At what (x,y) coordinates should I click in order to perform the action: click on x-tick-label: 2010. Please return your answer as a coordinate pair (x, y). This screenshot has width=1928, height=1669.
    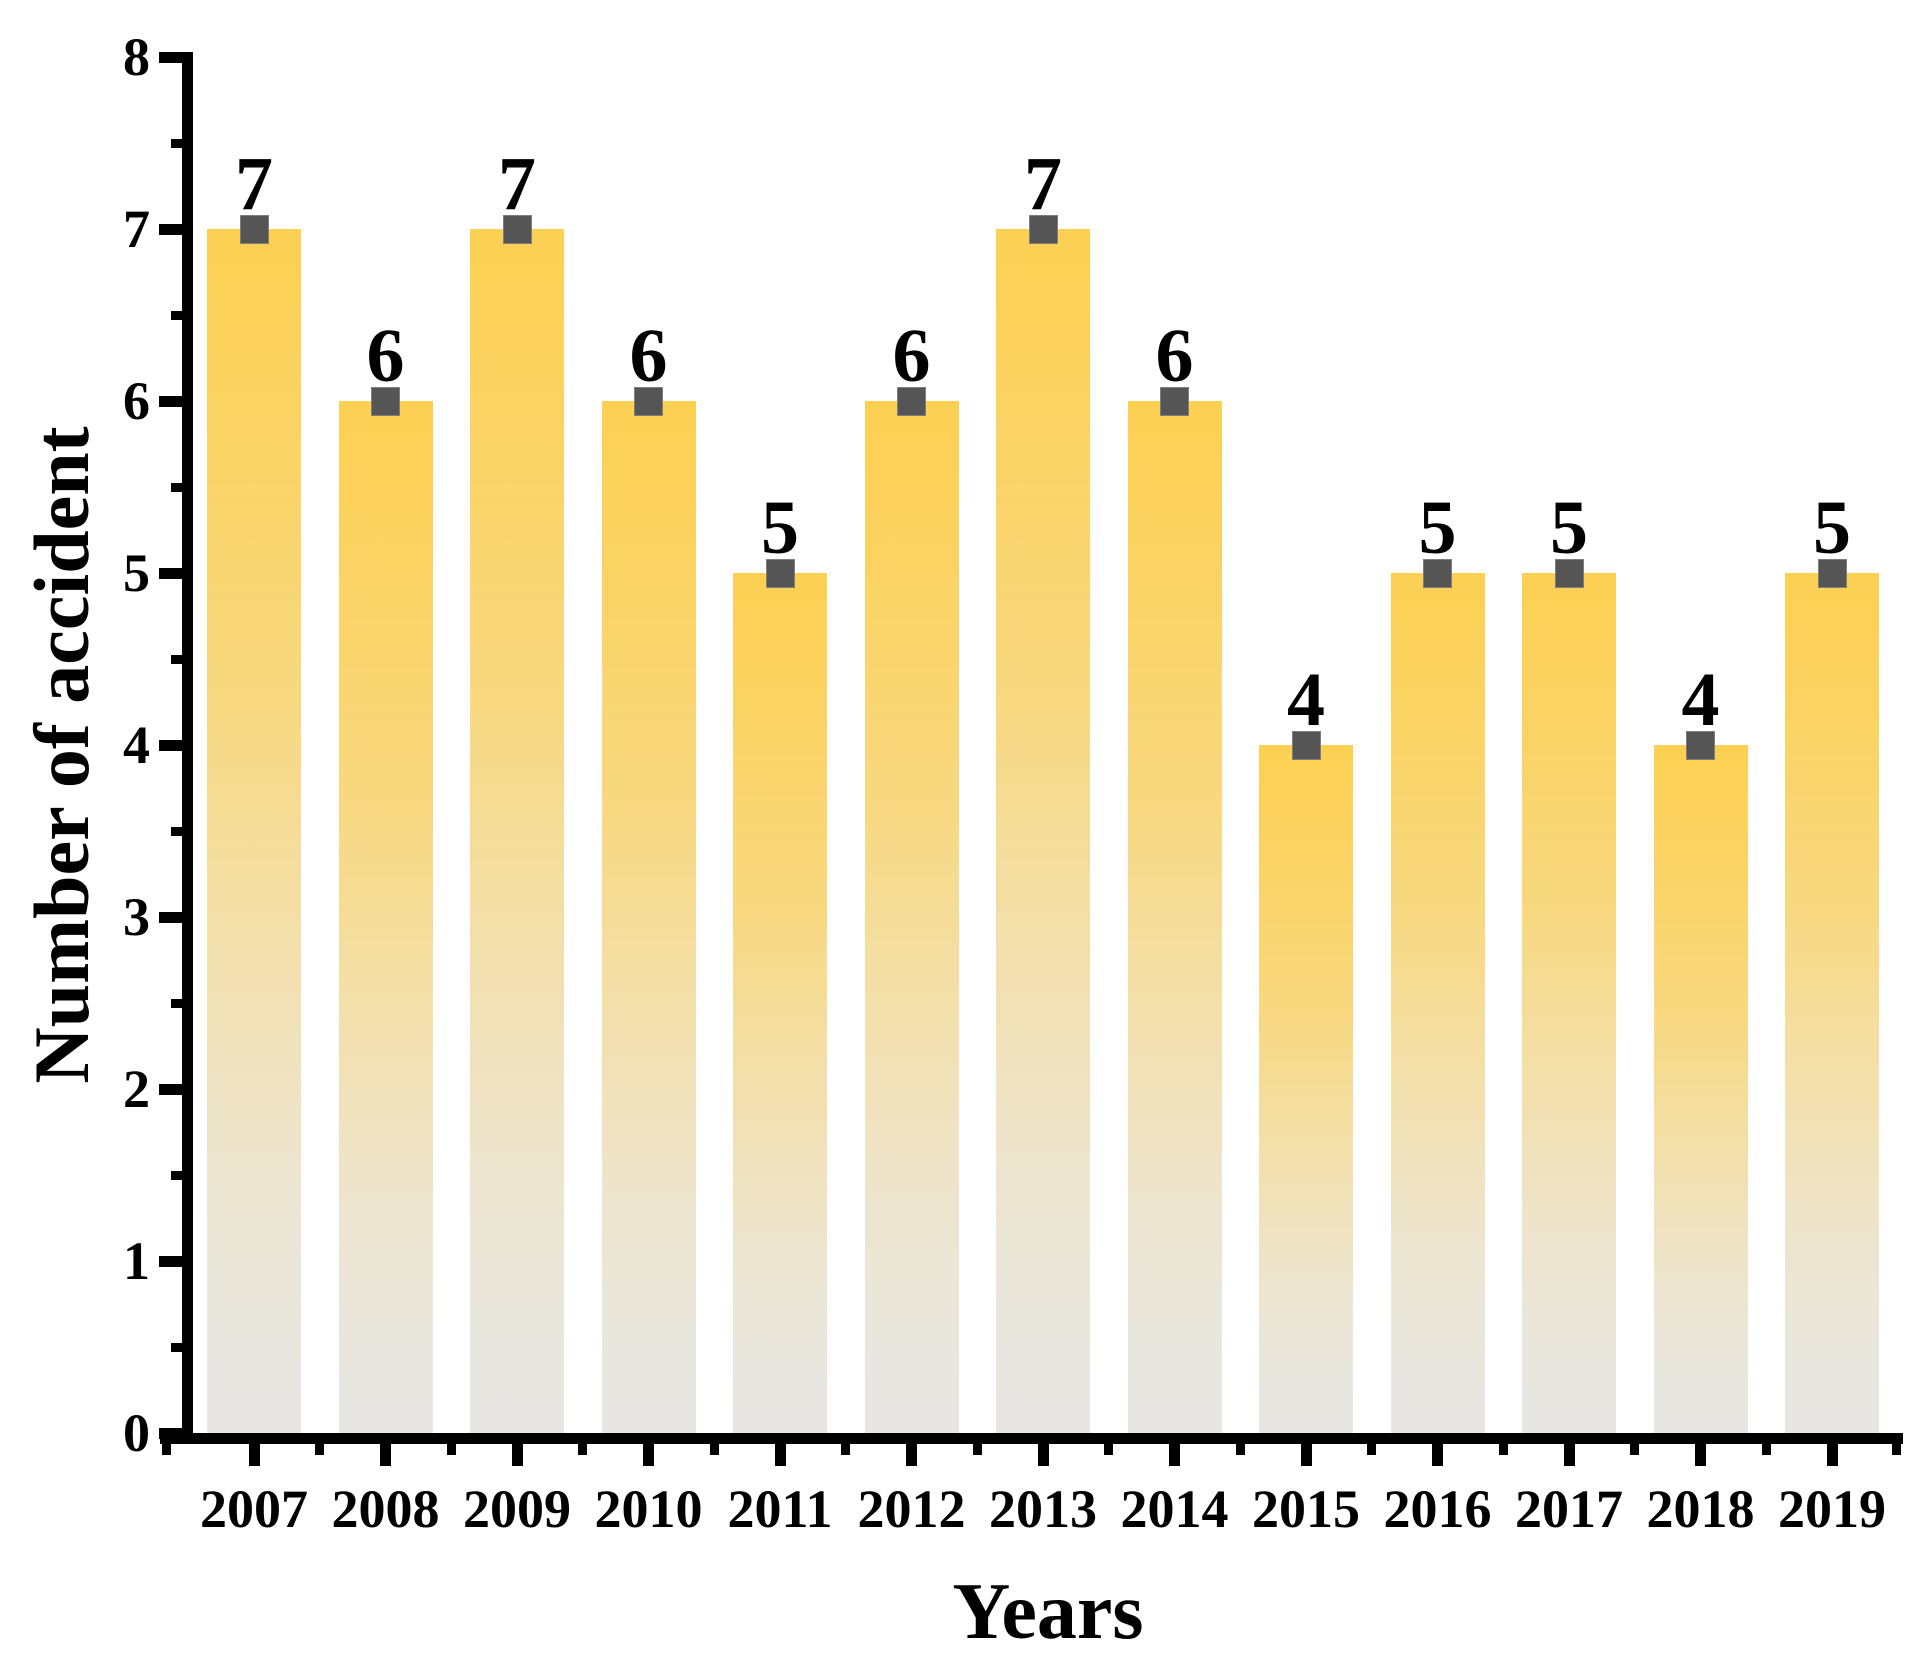
    Looking at the image, I should click on (648, 1509).